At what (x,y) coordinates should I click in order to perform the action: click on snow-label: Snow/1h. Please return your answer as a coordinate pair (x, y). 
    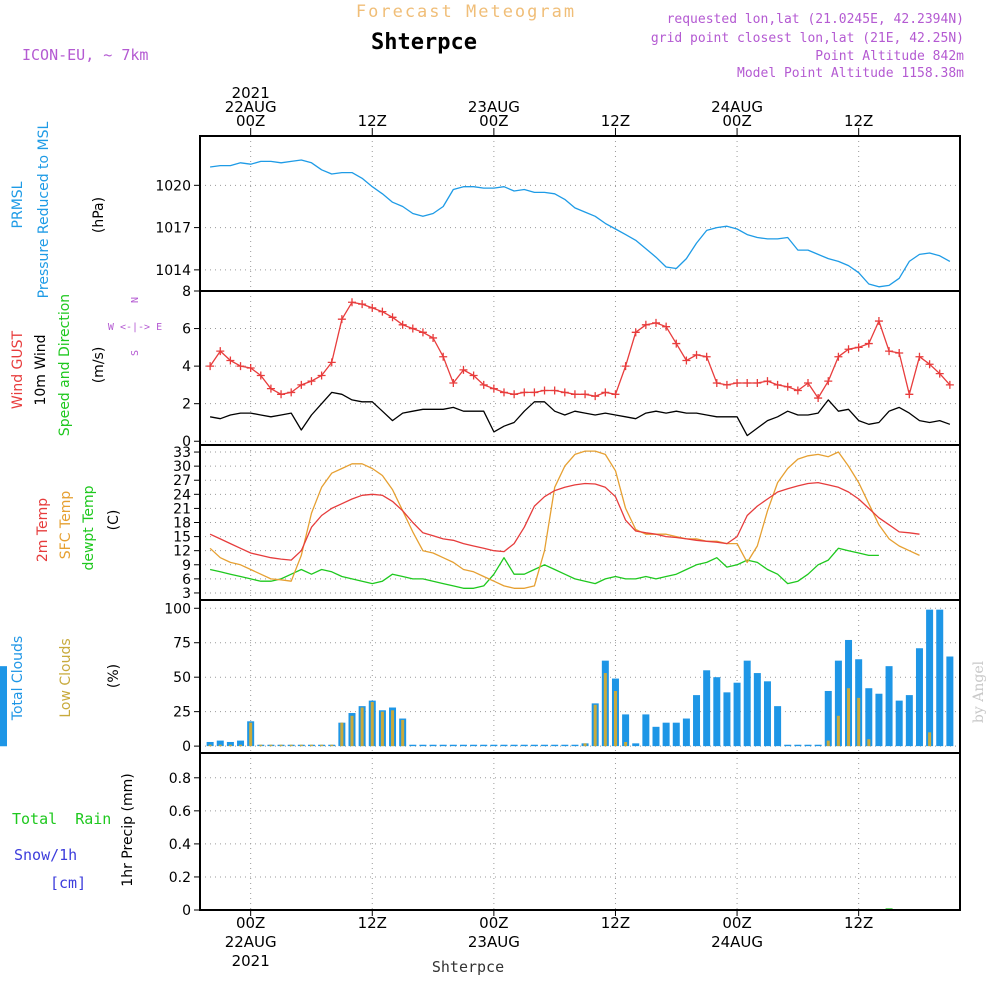
    Looking at the image, I should click on (45, 855).